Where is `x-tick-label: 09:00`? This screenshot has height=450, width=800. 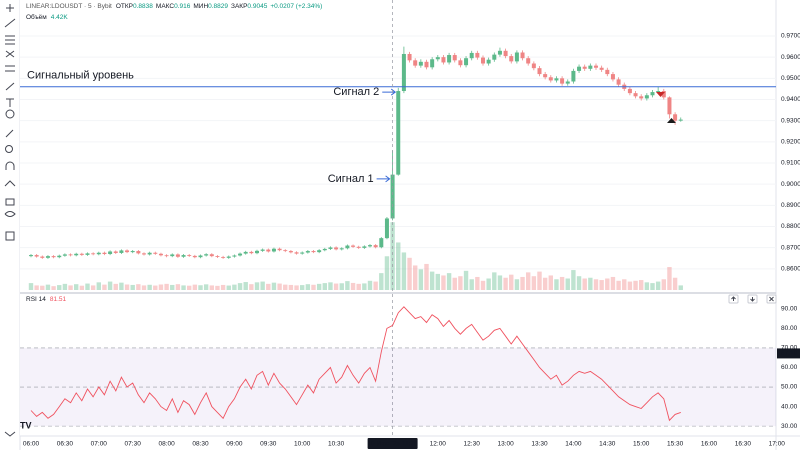
x-tick-label: 09:00 is located at coordinates (234, 444).